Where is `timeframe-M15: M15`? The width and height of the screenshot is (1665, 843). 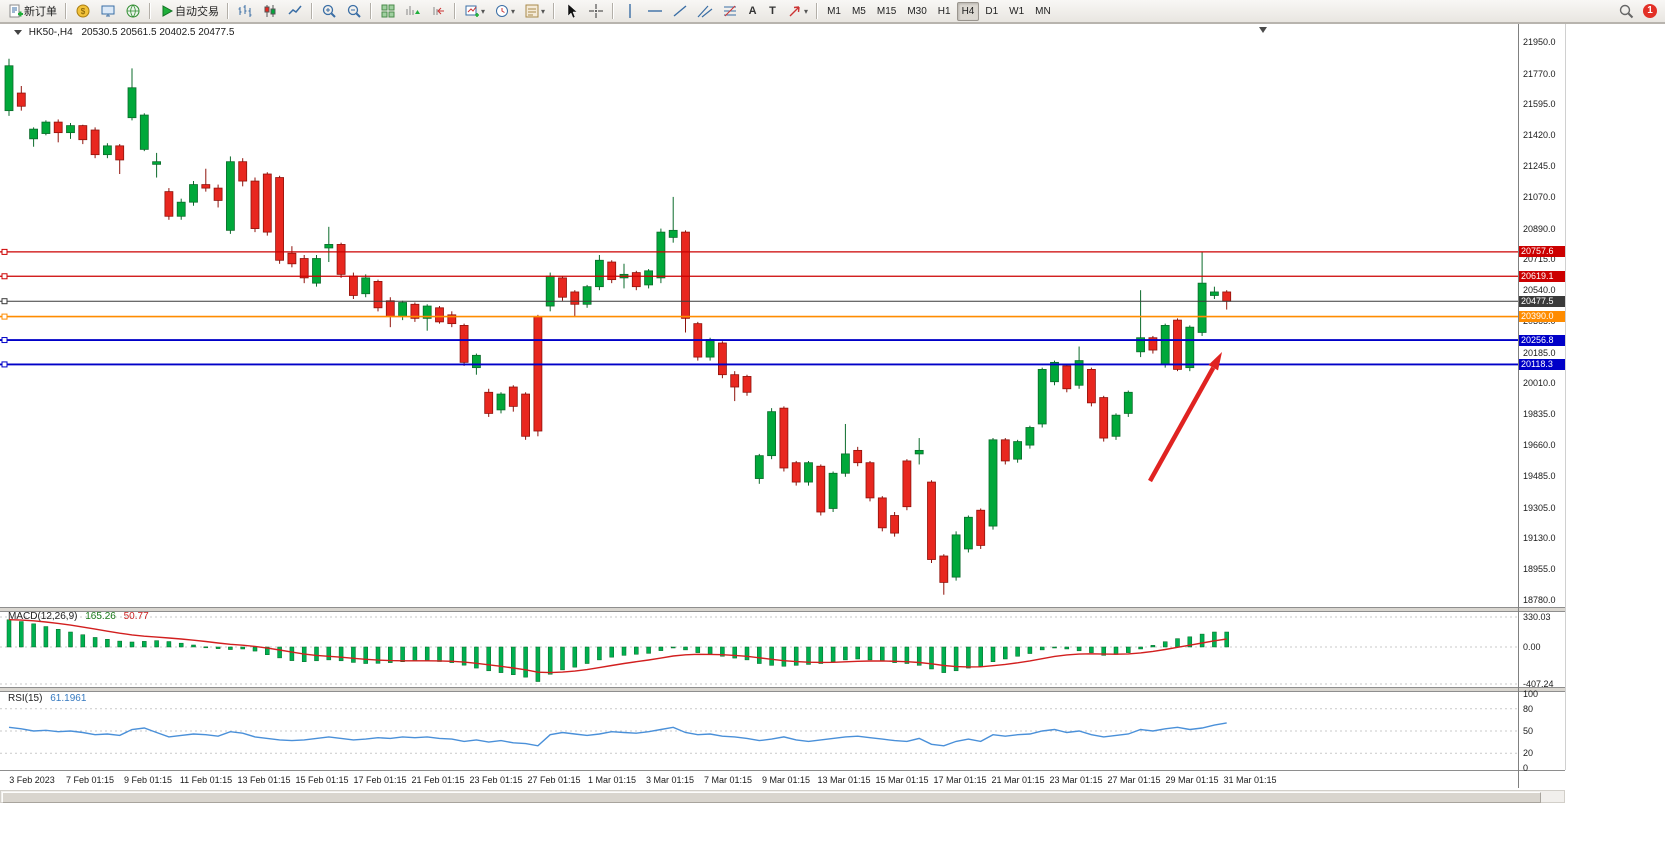 timeframe-M15: M15 is located at coordinates (886, 11).